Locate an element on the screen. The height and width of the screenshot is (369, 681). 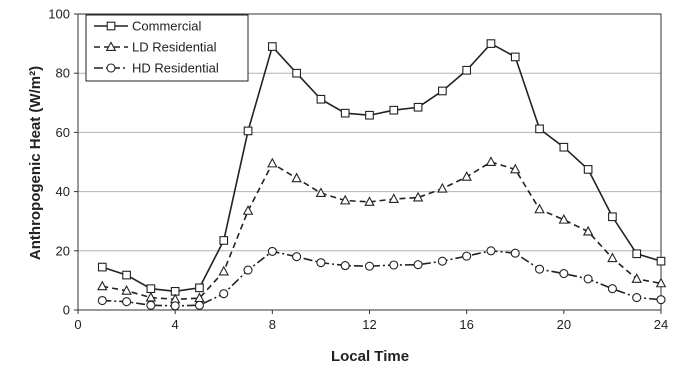
y-tick-label-1: 20 is located at coordinates (63, 250).